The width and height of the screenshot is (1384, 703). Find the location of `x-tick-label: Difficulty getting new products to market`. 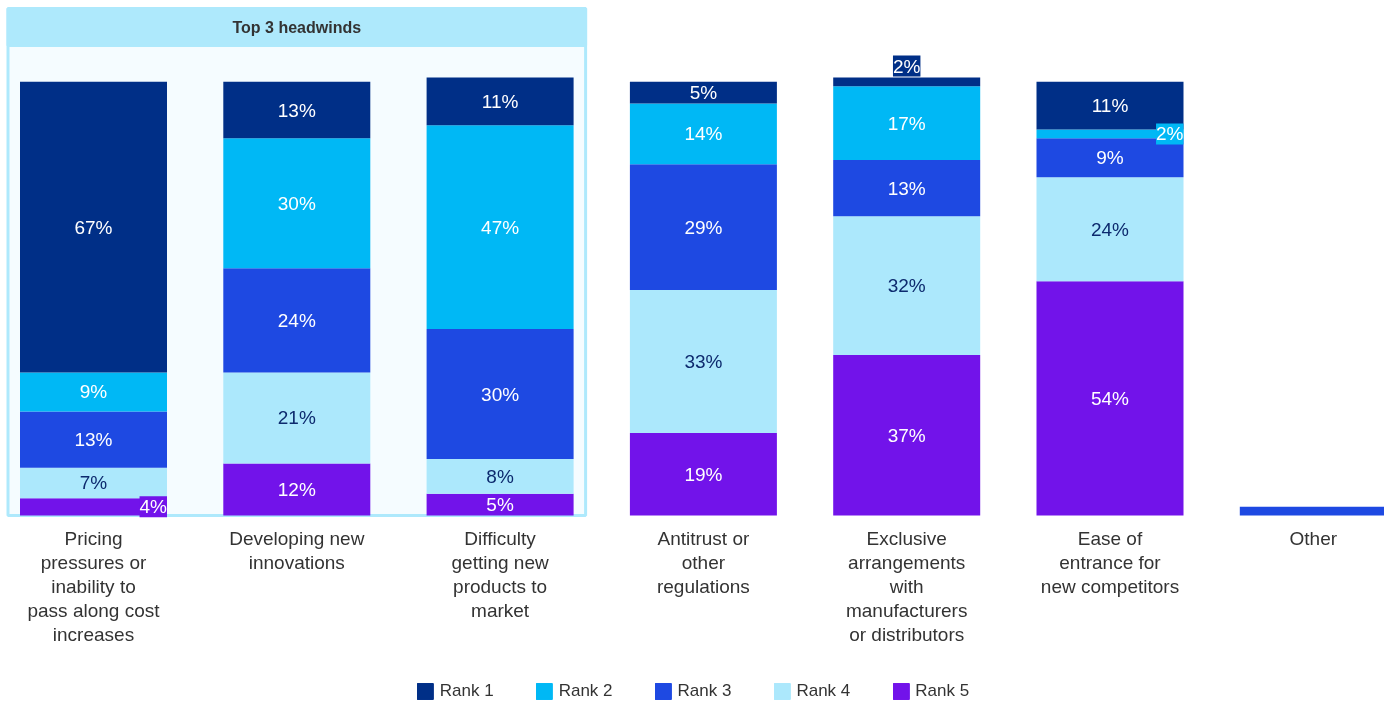

x-tick-label: Difficulty getting new products to market is located at coordinates (500, 574).